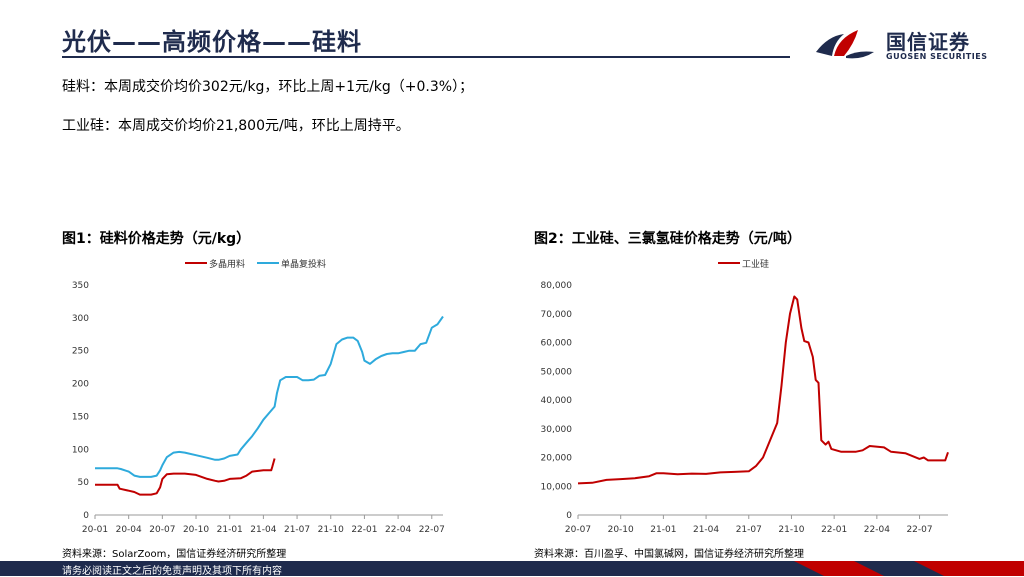  What do you see at coordinates (928, 42) in the screenshot?
I see `logo-name: 国信证券` at bounding box center [928, 42].